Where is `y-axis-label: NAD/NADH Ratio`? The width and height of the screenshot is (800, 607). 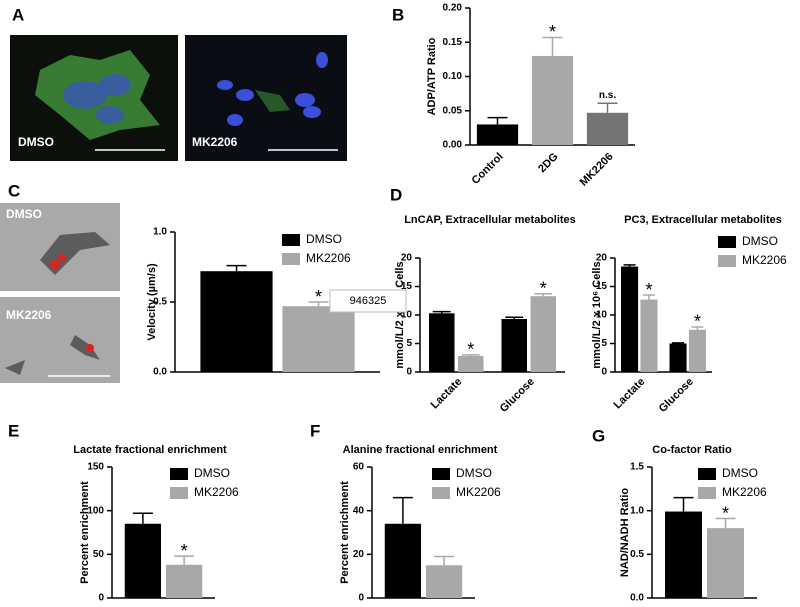 y-axis-label: NAD/NADH Ratio is located at coordinates (625, 533).